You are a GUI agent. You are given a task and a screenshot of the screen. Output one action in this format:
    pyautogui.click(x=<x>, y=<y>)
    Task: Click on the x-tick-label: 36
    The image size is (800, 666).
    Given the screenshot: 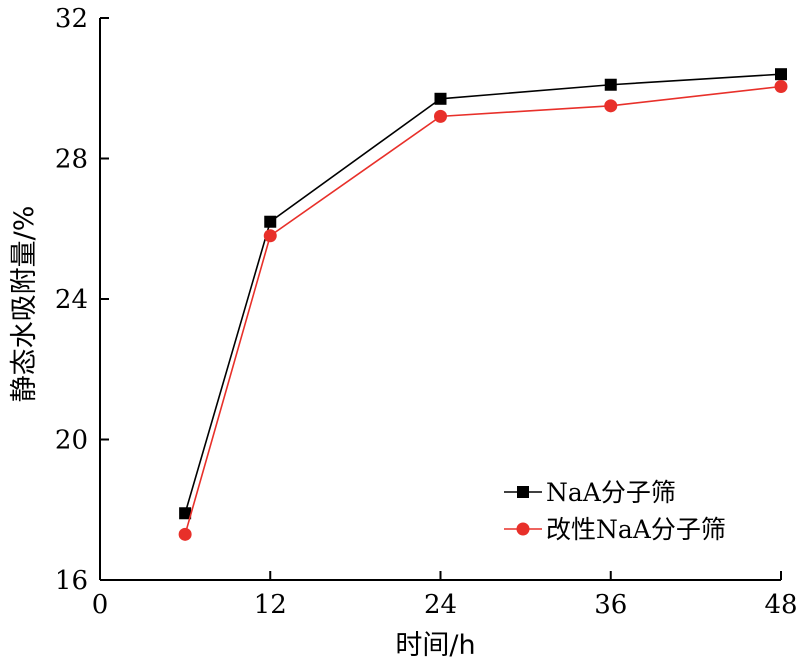 What is the action you would take?
    pyautogui.click(x=610, y=605)
    